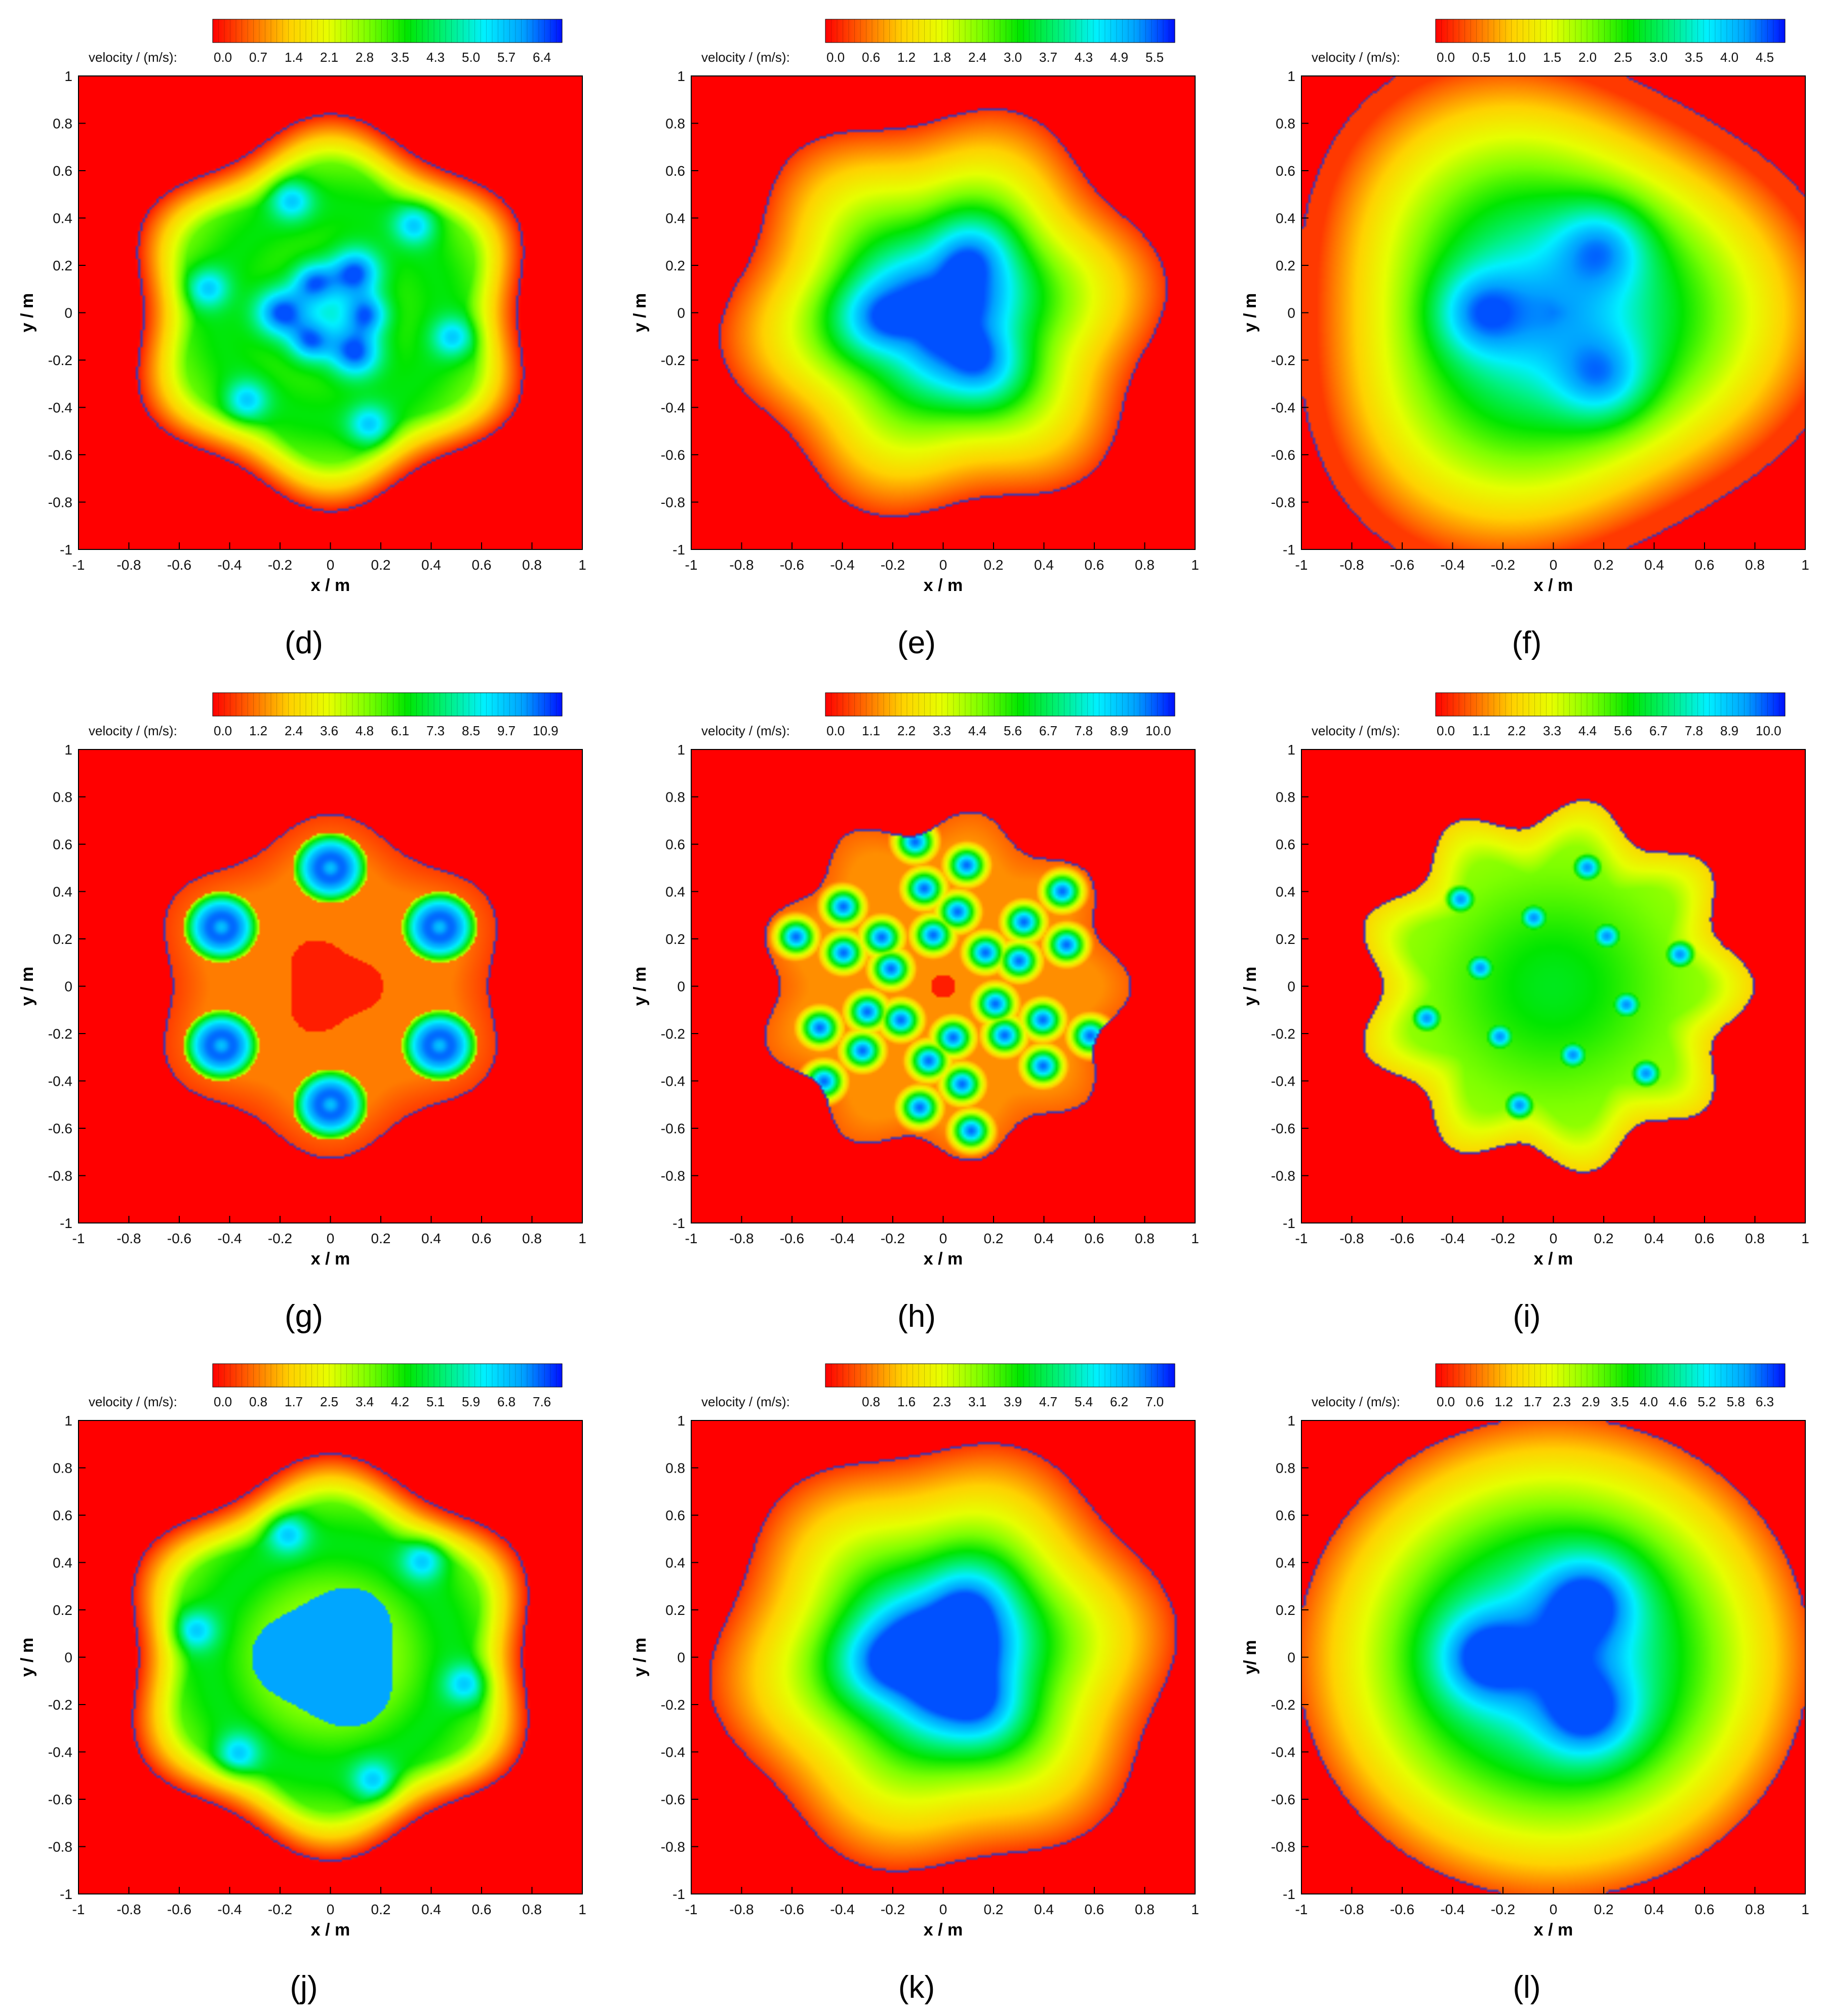 This screenshot has width=1822, height=2016. Describe the element at coordinates (304, 642) in the screenshot. I see `panel-label: (d)` at that location.